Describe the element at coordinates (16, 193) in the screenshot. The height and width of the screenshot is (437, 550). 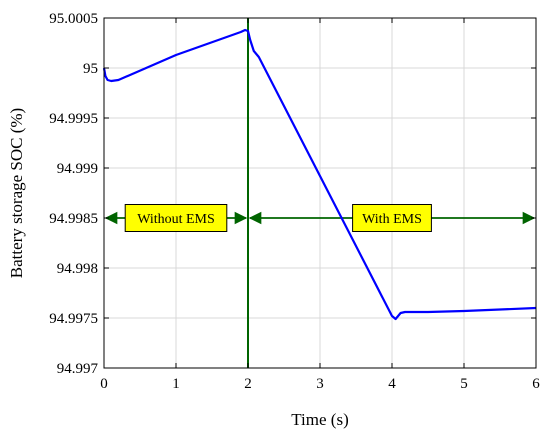
I see `y-axis-title: Battery storage SOC (%)` at that location.